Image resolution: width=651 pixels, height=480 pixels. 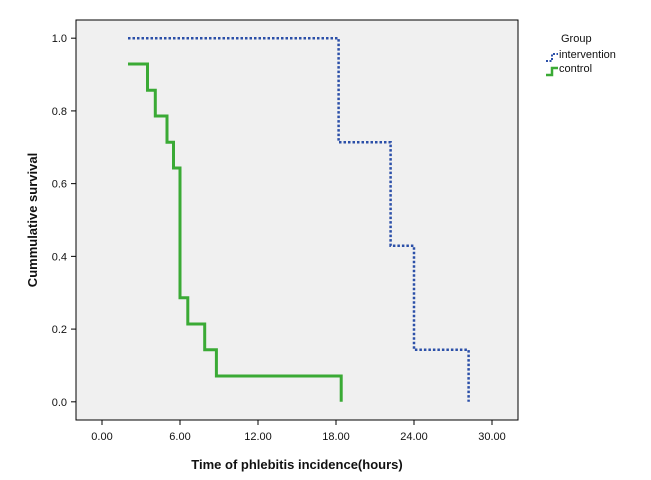 What do you see at coordinates (552, 57) in the screenshot?
I see `legend-swatch-intervention` at bounding box center [552, 57].